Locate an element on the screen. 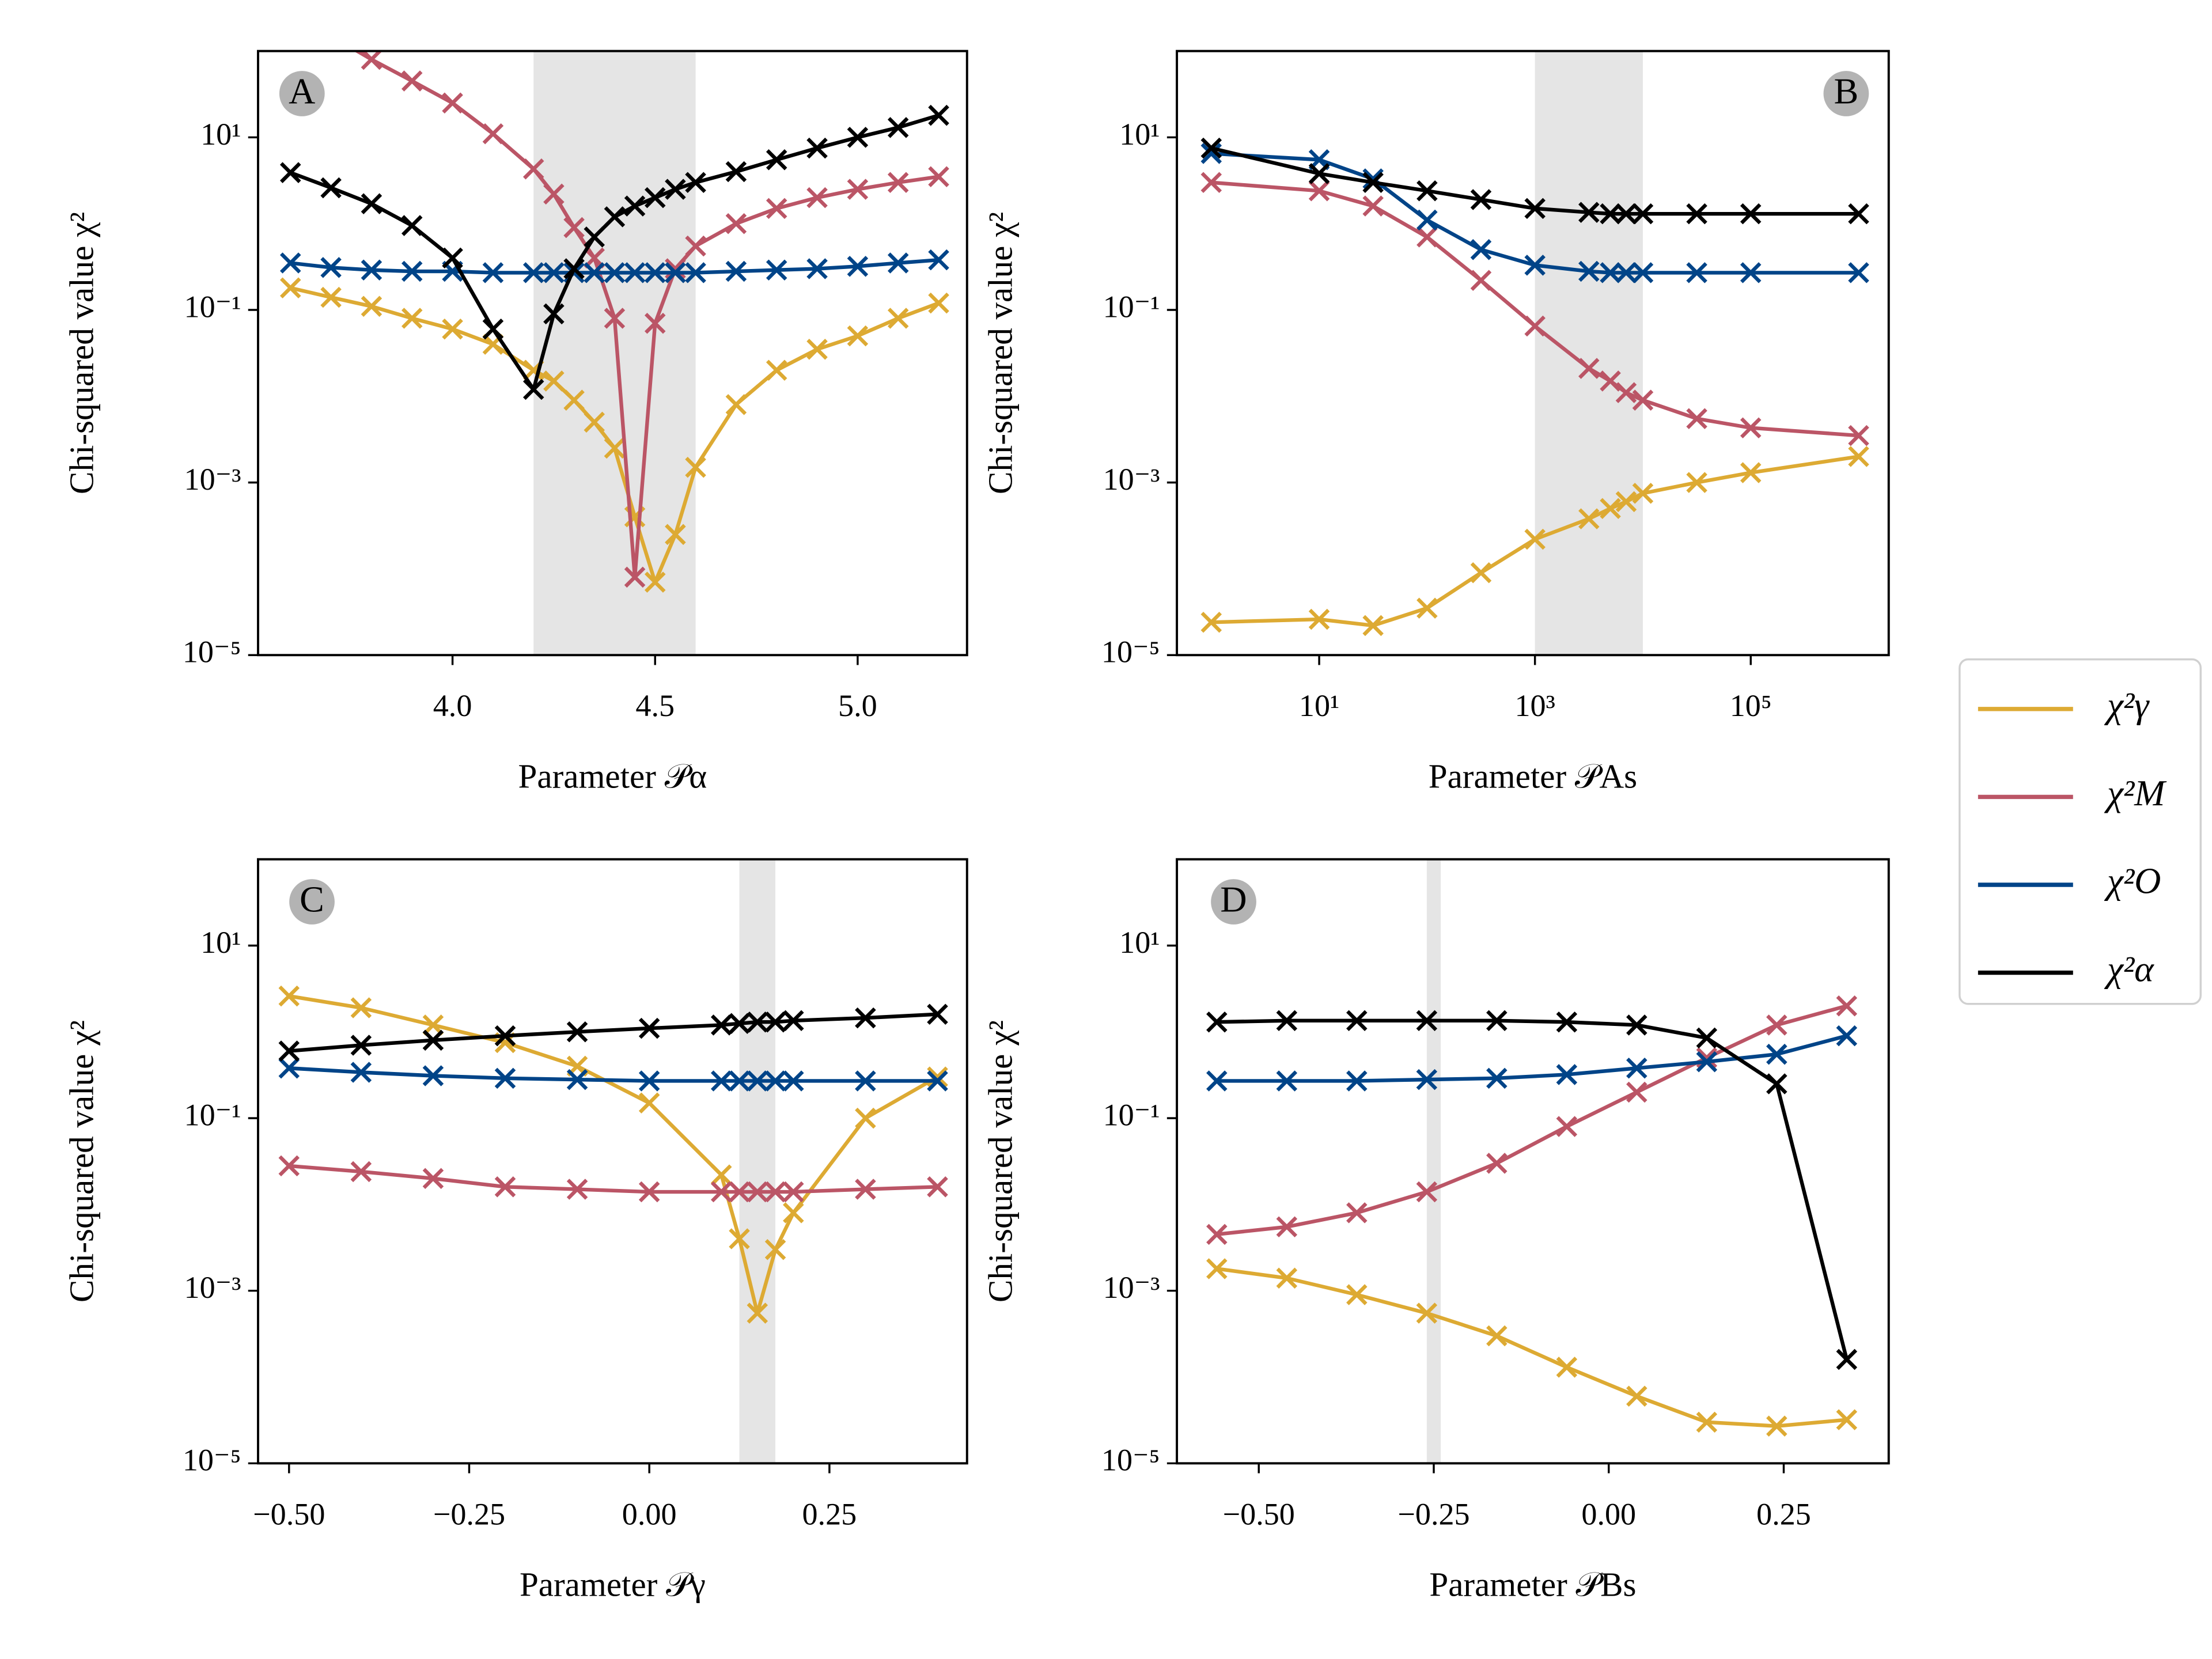  legend-label: χ²M is located at coordinates (2135, 792).